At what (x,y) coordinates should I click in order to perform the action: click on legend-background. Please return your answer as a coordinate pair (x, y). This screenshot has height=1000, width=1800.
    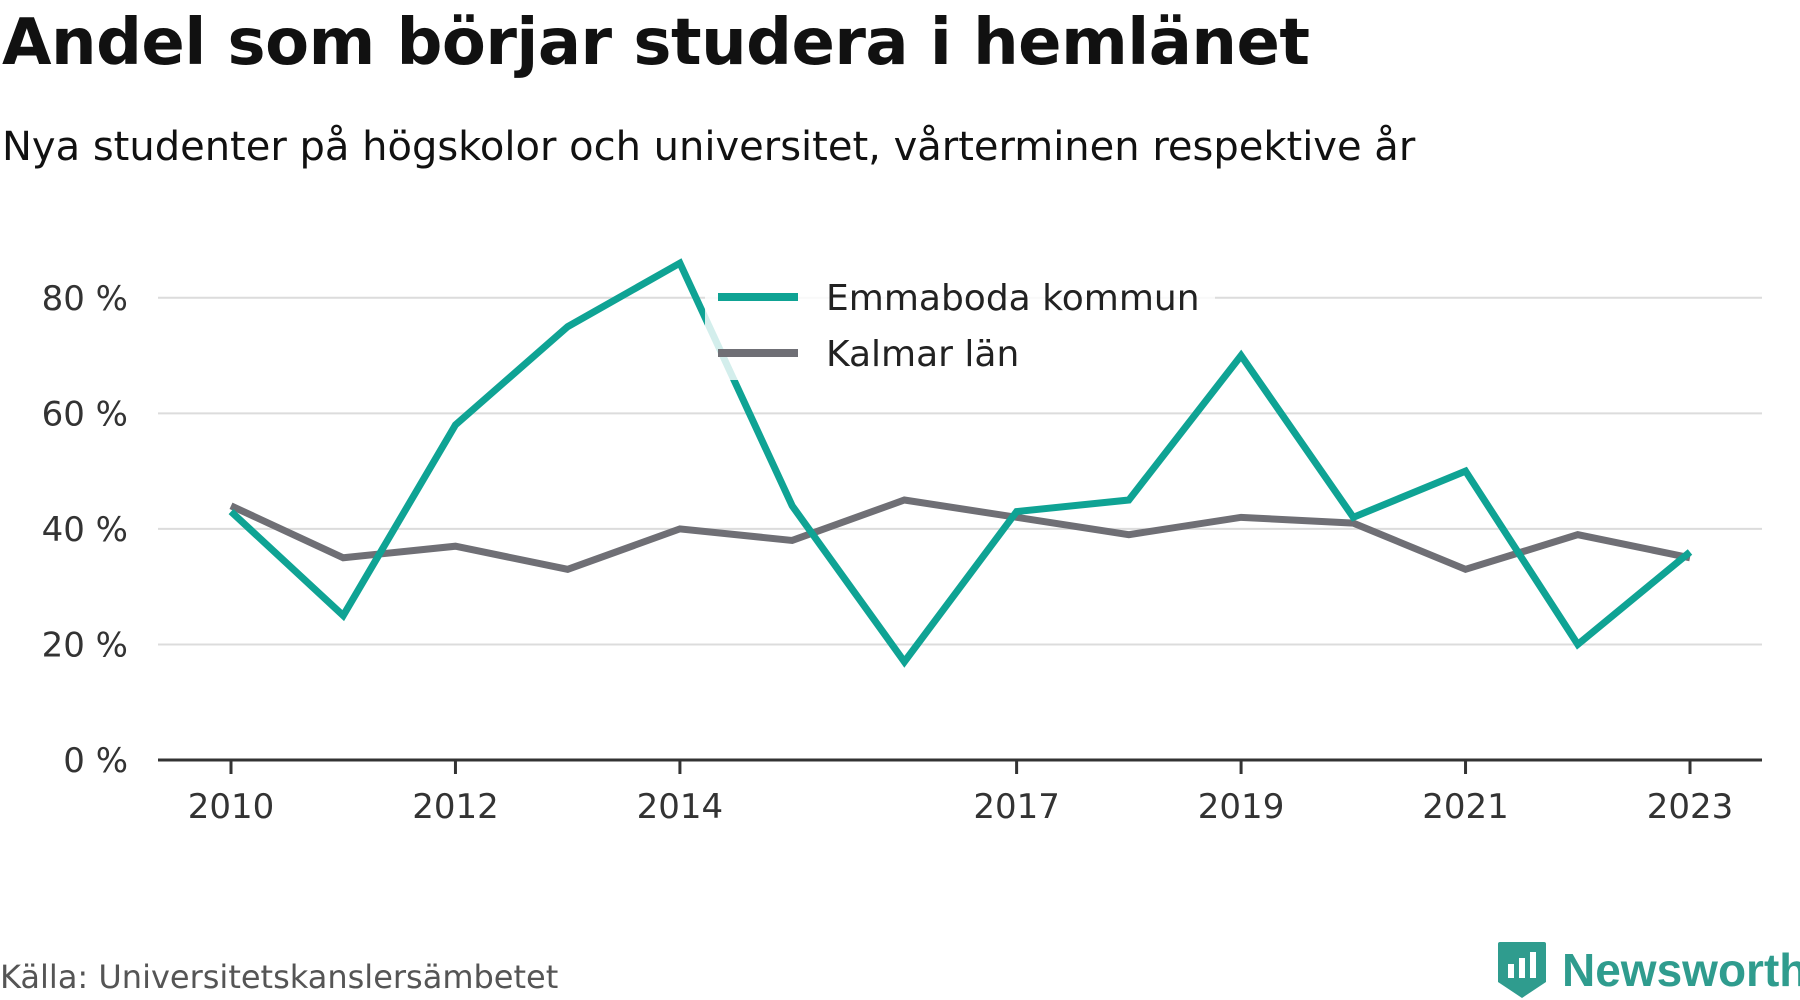
    Looking at the image, I should click on (960, 324).